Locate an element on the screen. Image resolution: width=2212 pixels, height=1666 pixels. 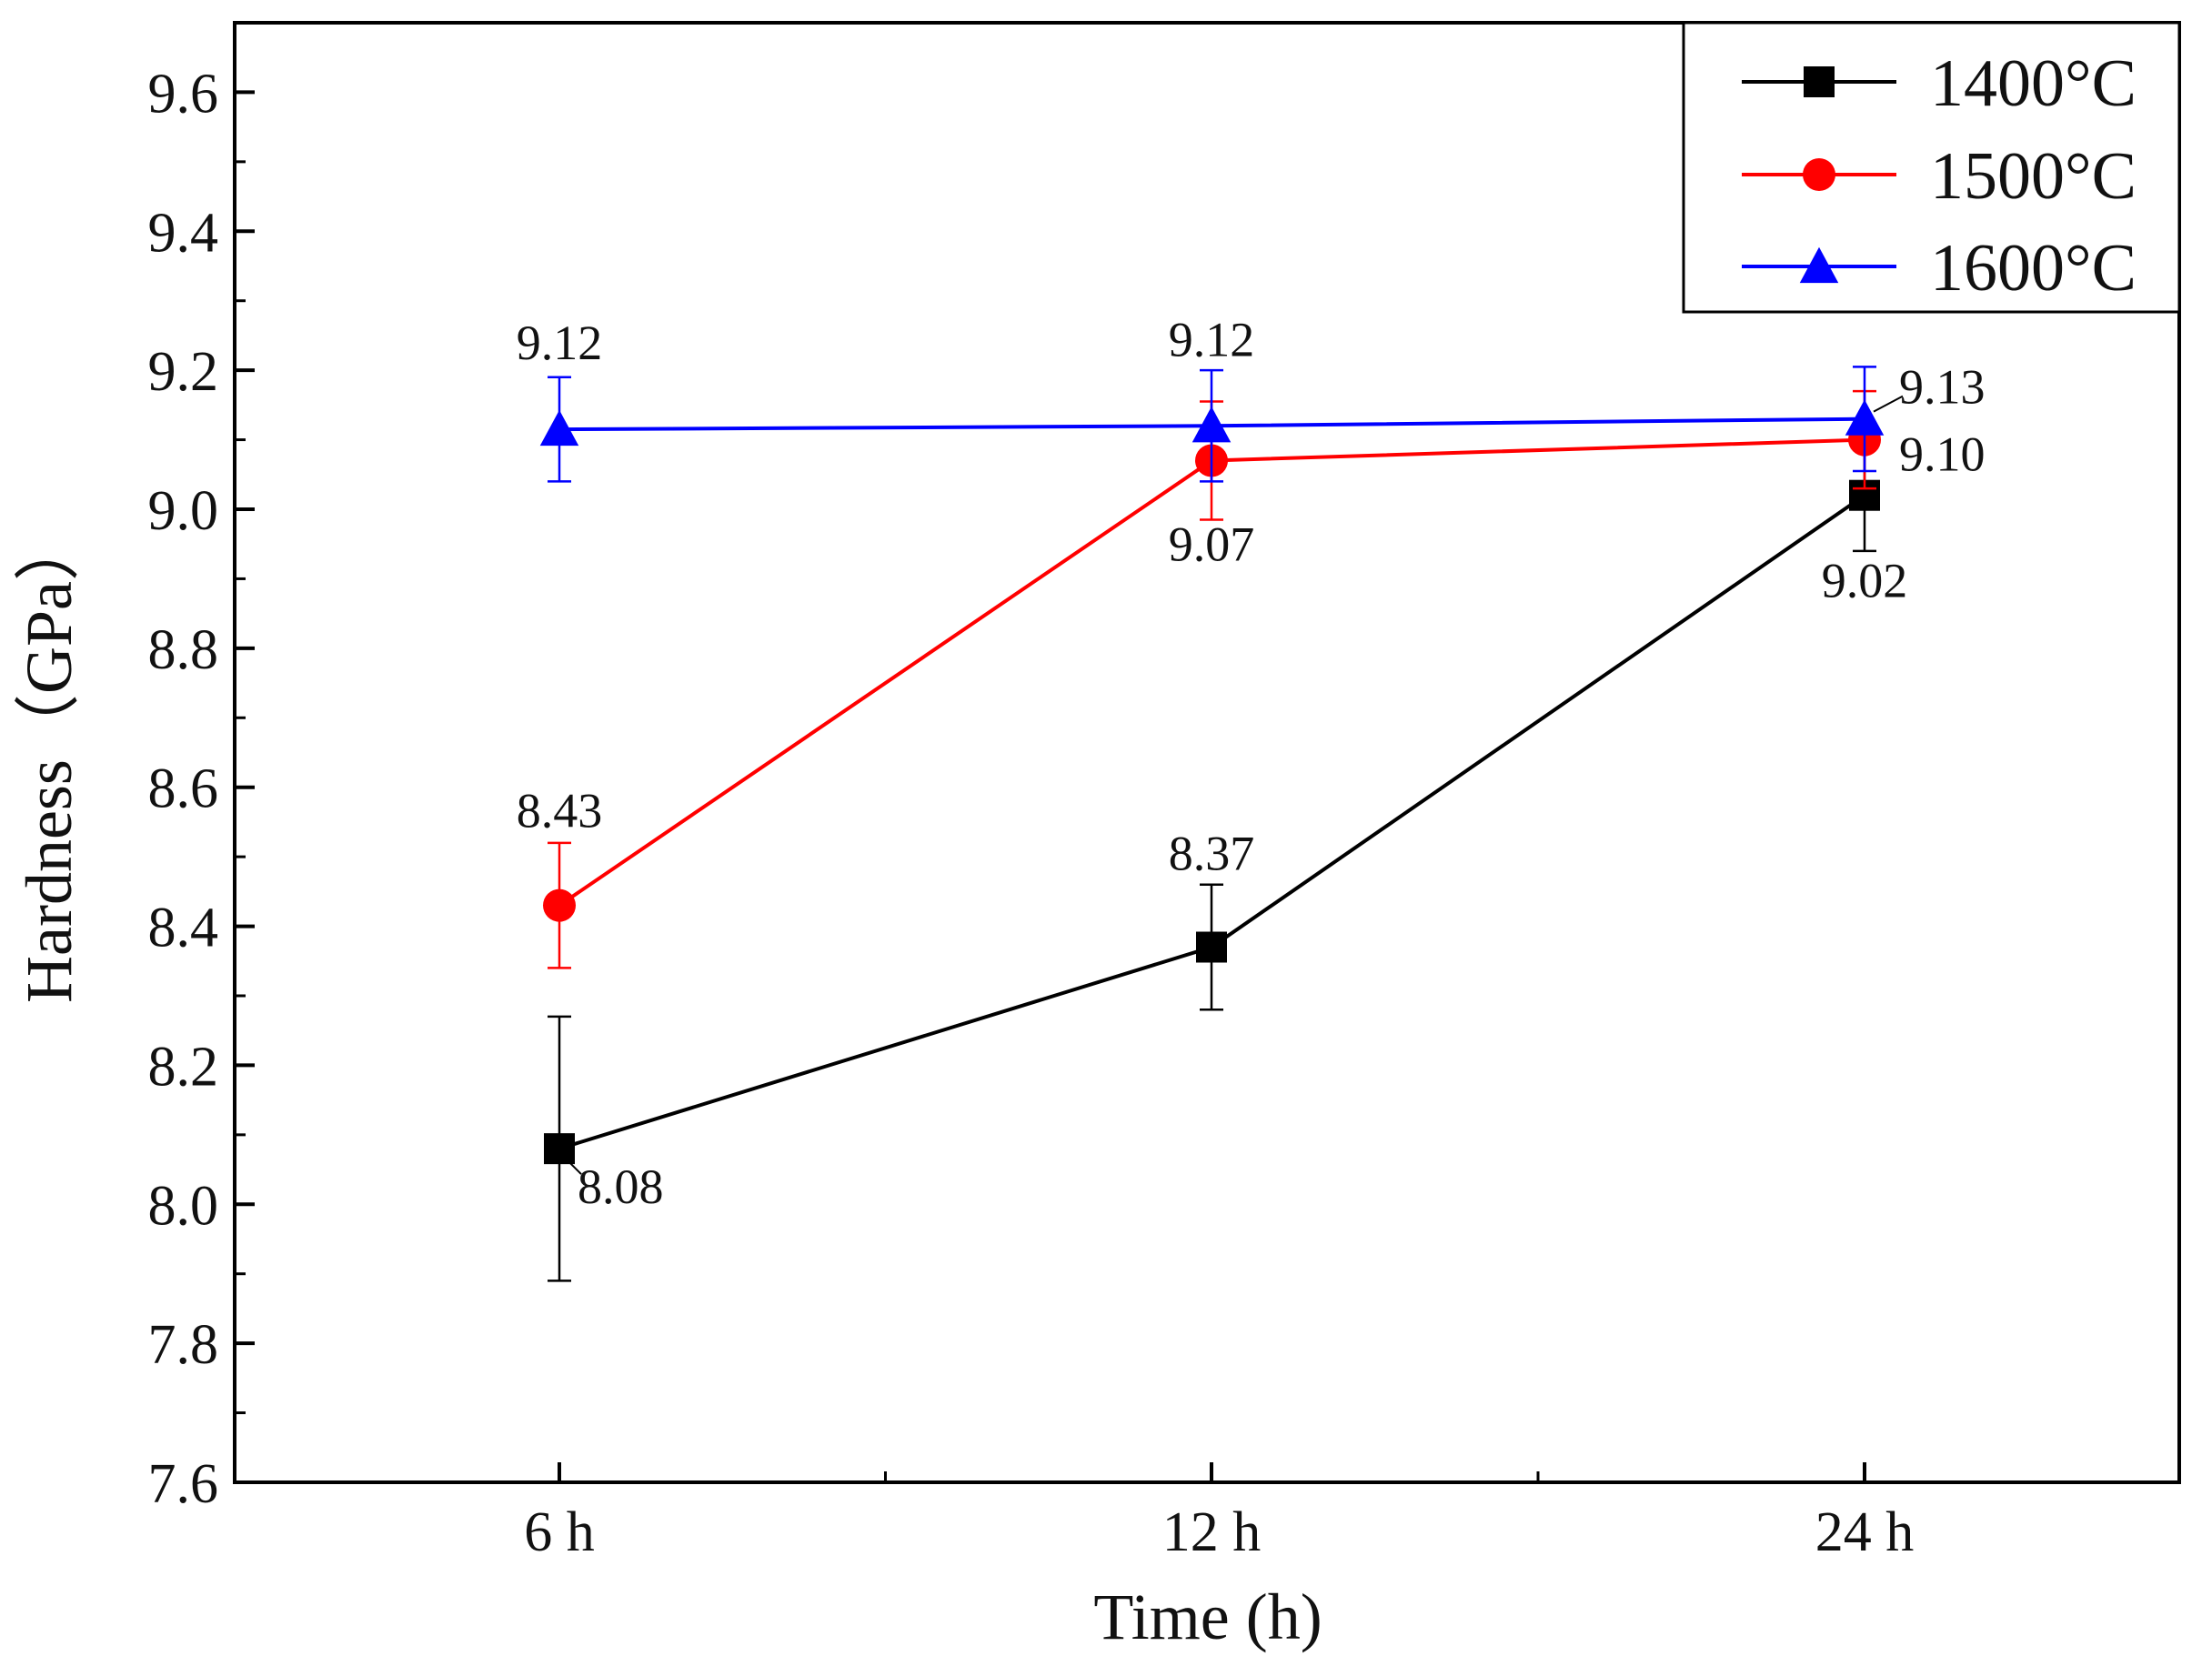
y-tick-label: 8.2 is located at coordinates (183, 1067).